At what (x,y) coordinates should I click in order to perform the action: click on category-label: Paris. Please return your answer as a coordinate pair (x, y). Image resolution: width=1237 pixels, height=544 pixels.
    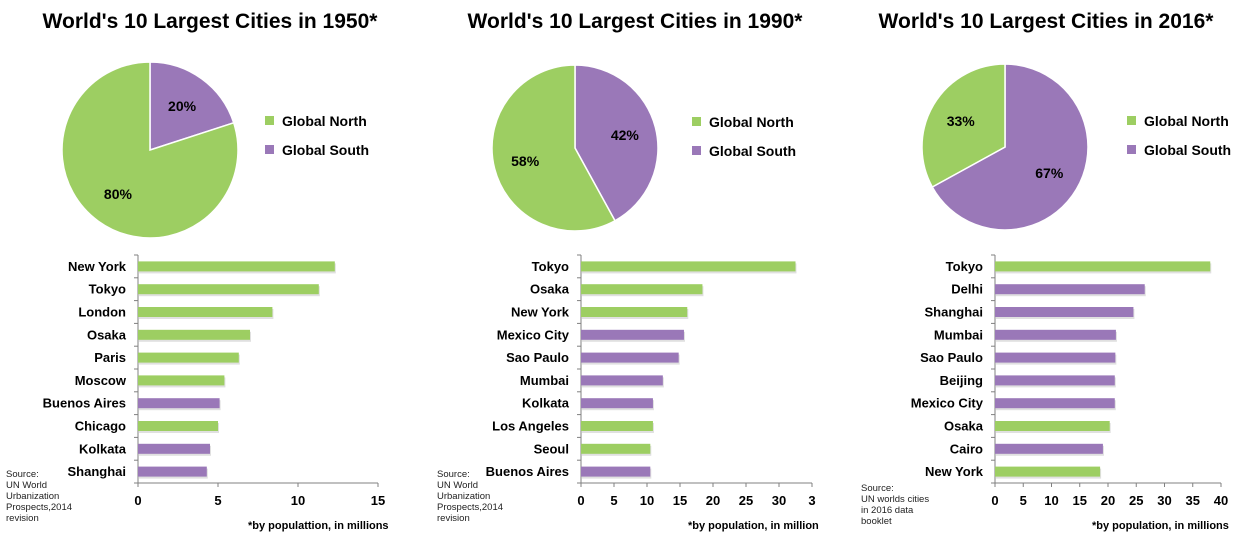
    Looking at the image, I should click on (110, 357).